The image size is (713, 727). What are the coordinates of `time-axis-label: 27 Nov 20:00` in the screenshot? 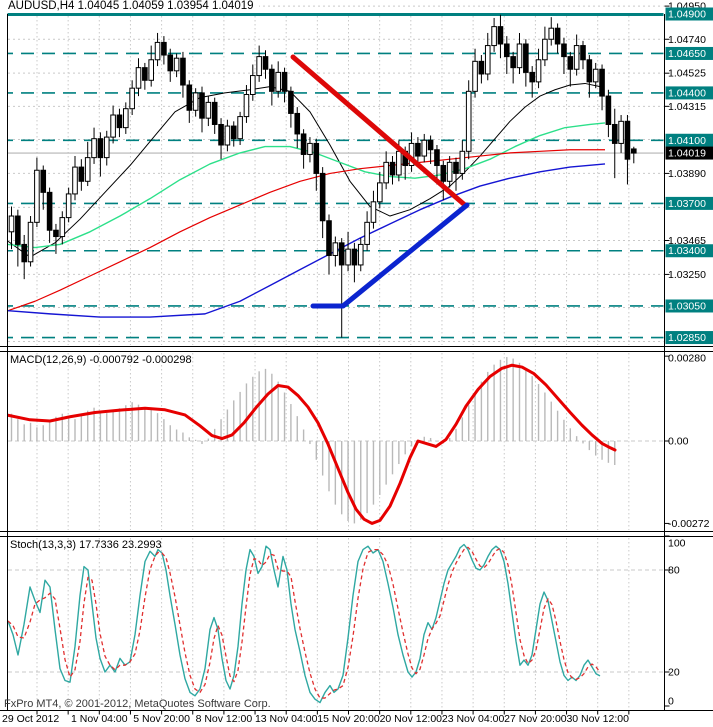 It's located at (535, 719).